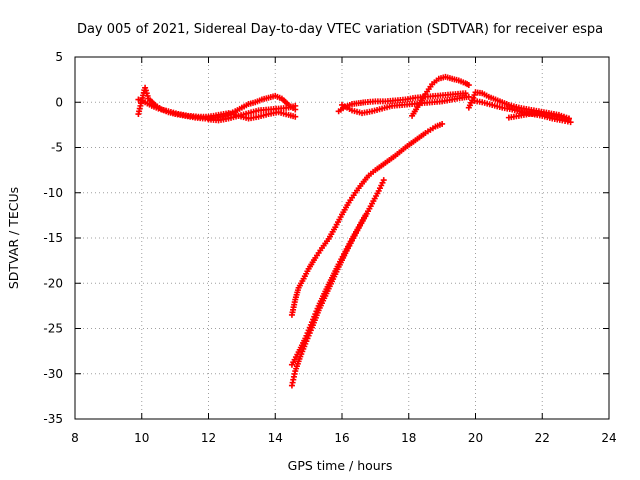  What do you see at coordinates (440, 96) in the screenshot?
I see `series-arc-18-20-c` at bounding box center [440, 96].